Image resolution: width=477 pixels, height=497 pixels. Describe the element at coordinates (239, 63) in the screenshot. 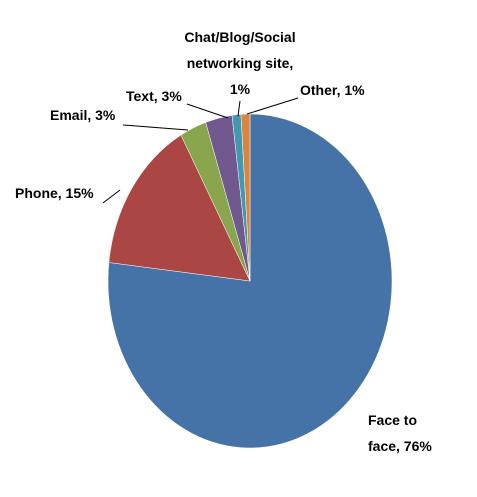

I see `data-label: Chat/Blog/Social networking site, 1%` at that location.